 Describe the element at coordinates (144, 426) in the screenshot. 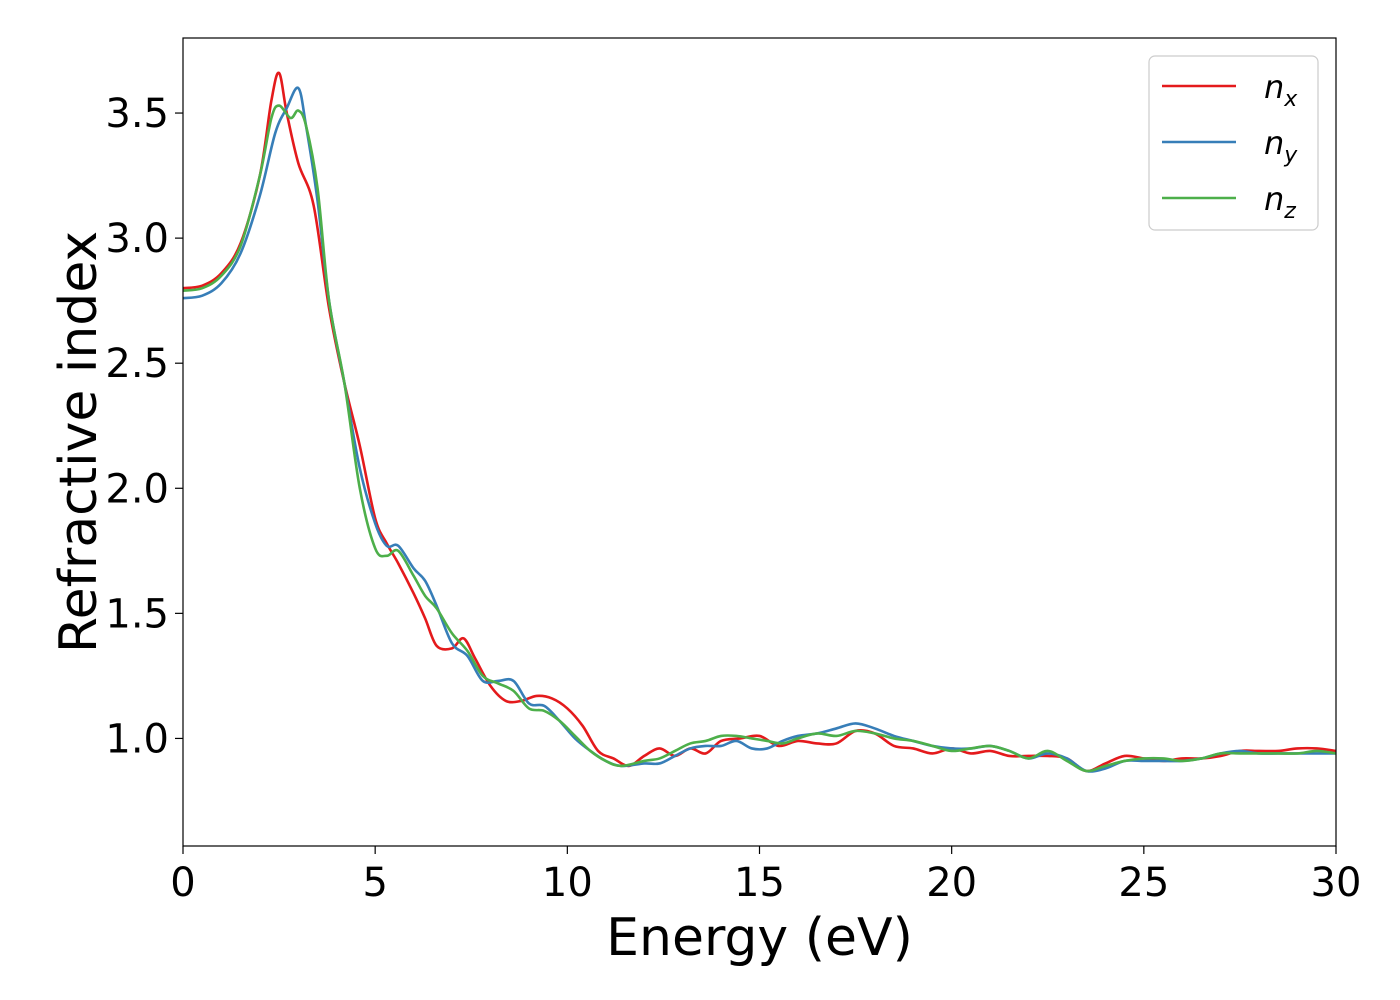

I see `y-axis-ticks: 1.0 1.5 2.0 2.5 3.0 3.5` at that location.